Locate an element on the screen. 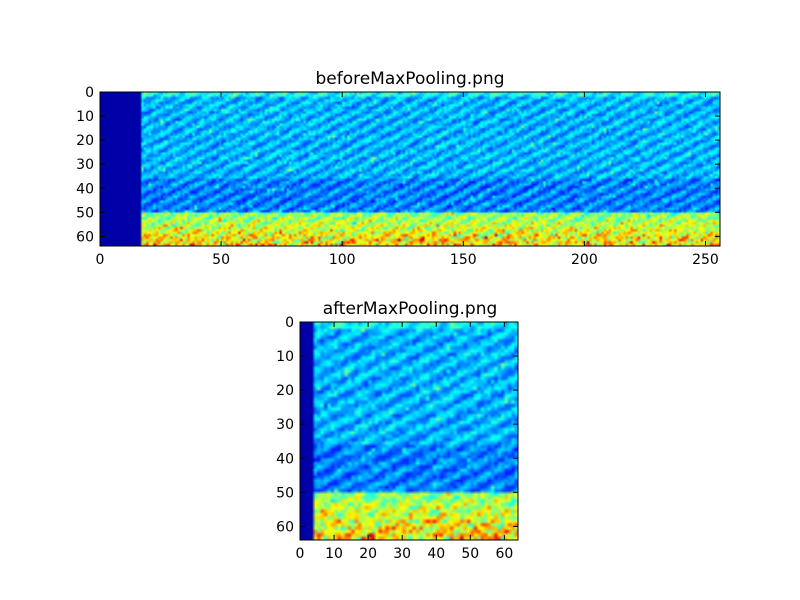 The image size is (800, 600). plot-frame-after is located at coordinates (409, 431).